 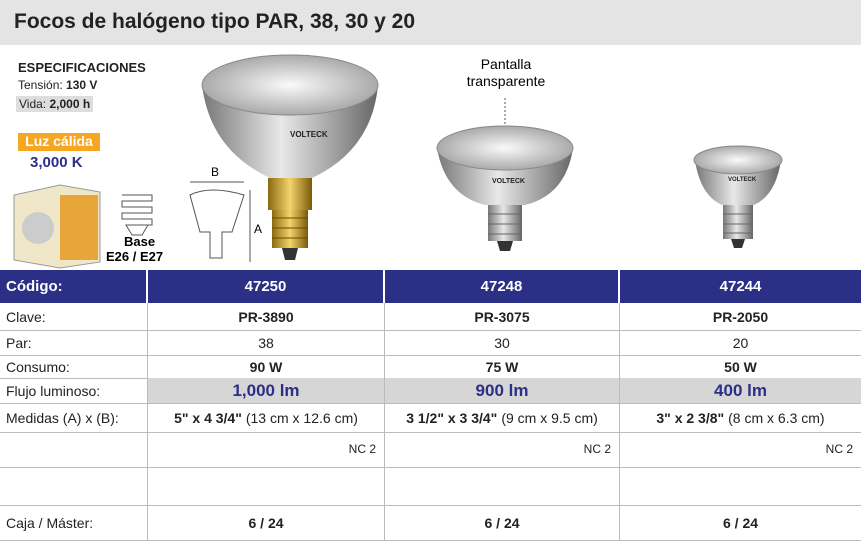 What do you see at coordinates (74, 390) in the screenshot?
I see `row-label: Flujo luminoso:` at bounding box center [74, 390].